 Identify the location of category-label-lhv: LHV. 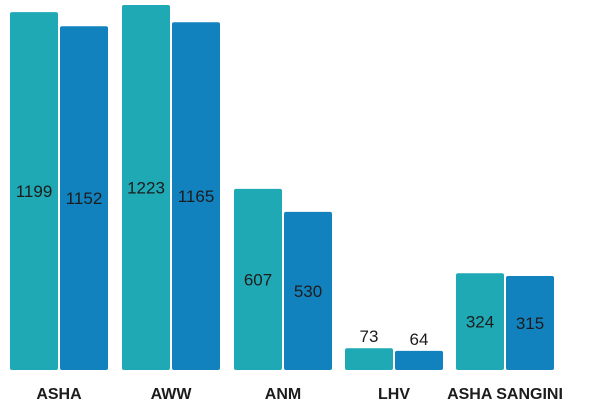
(394, 394).